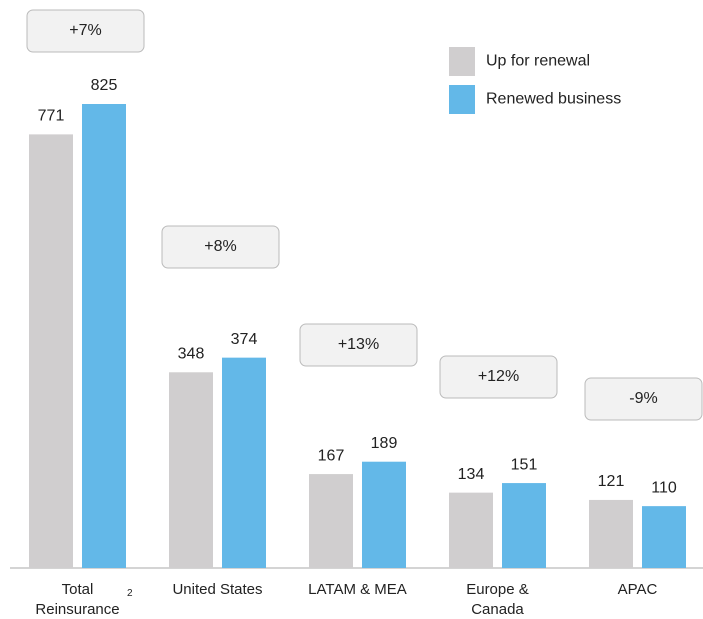  Describe the element at coordinates (331, 455) in the screenshot. I see `value-label: 167` at that location.